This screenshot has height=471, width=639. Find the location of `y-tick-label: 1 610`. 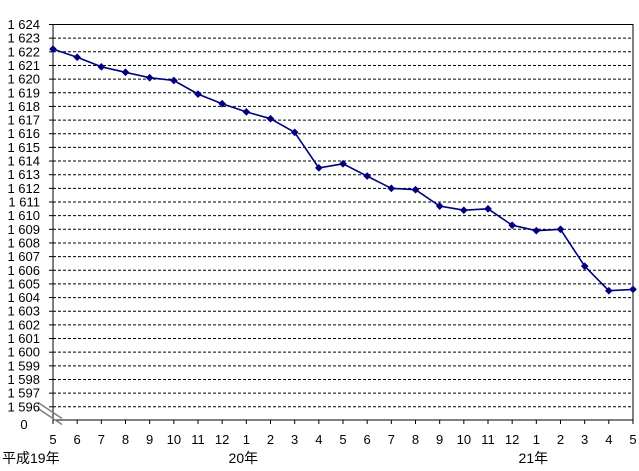

y-tick-label: 1 610 is located at coordinates (23, 215).